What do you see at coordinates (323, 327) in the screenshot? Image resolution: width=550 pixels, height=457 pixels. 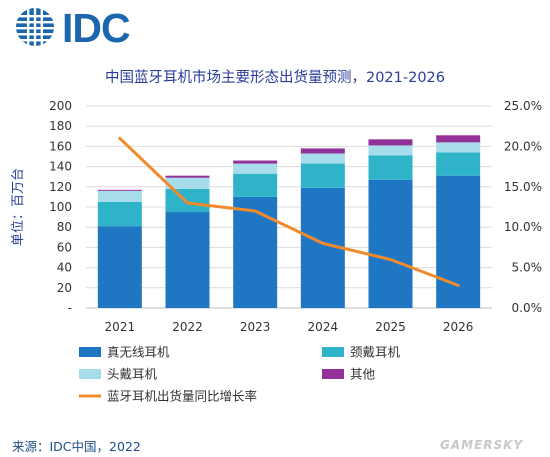 I see `x-tick-label: 2024` at bounding box center [323, 327].